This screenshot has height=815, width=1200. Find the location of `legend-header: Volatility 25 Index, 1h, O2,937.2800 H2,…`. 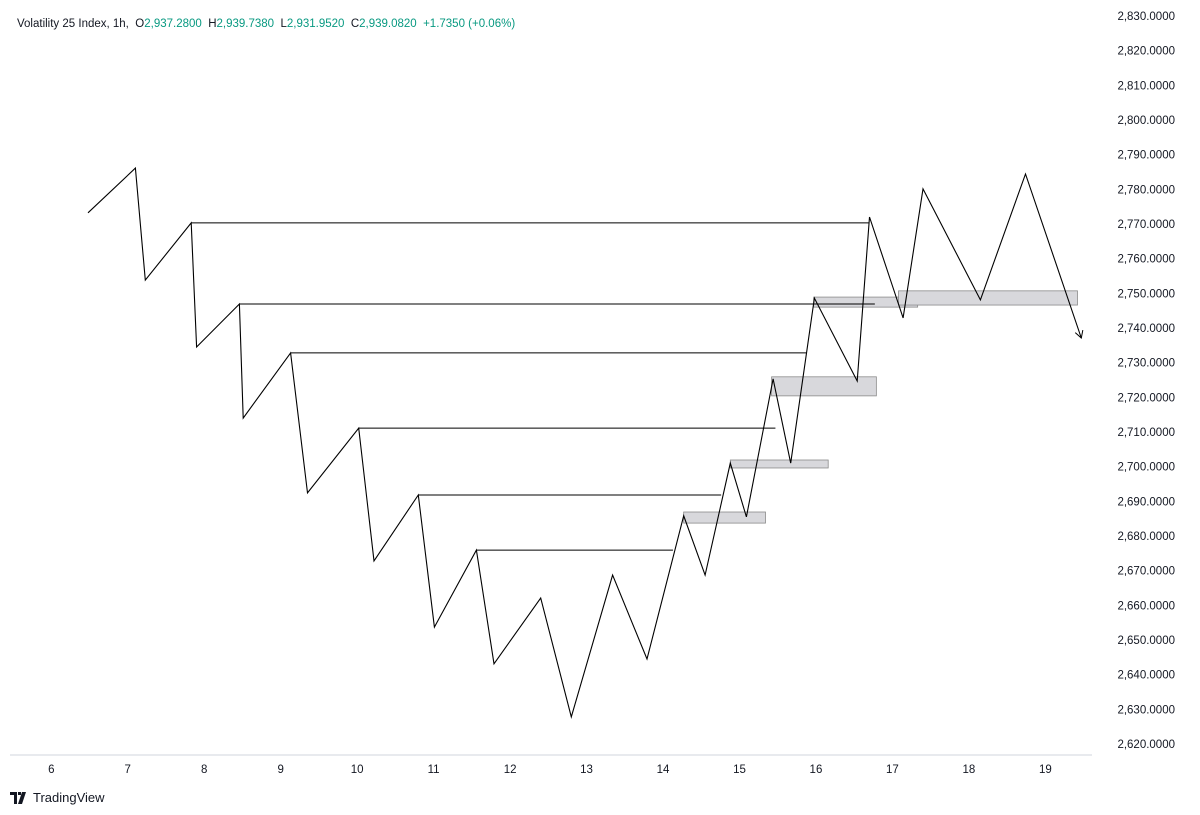

legend-header: Volatility 25 Index, 1h, O2,937.2800 H2,… is located at coordinates (266, 24).